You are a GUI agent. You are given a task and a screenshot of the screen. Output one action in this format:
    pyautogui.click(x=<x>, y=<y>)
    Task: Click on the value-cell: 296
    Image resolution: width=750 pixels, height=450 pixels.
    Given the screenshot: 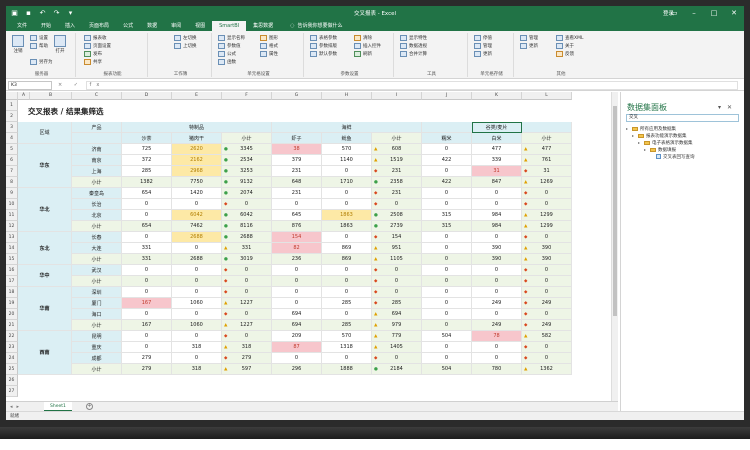 What is the action you would take?
    pyautogui.click(x=297, y=369)
    